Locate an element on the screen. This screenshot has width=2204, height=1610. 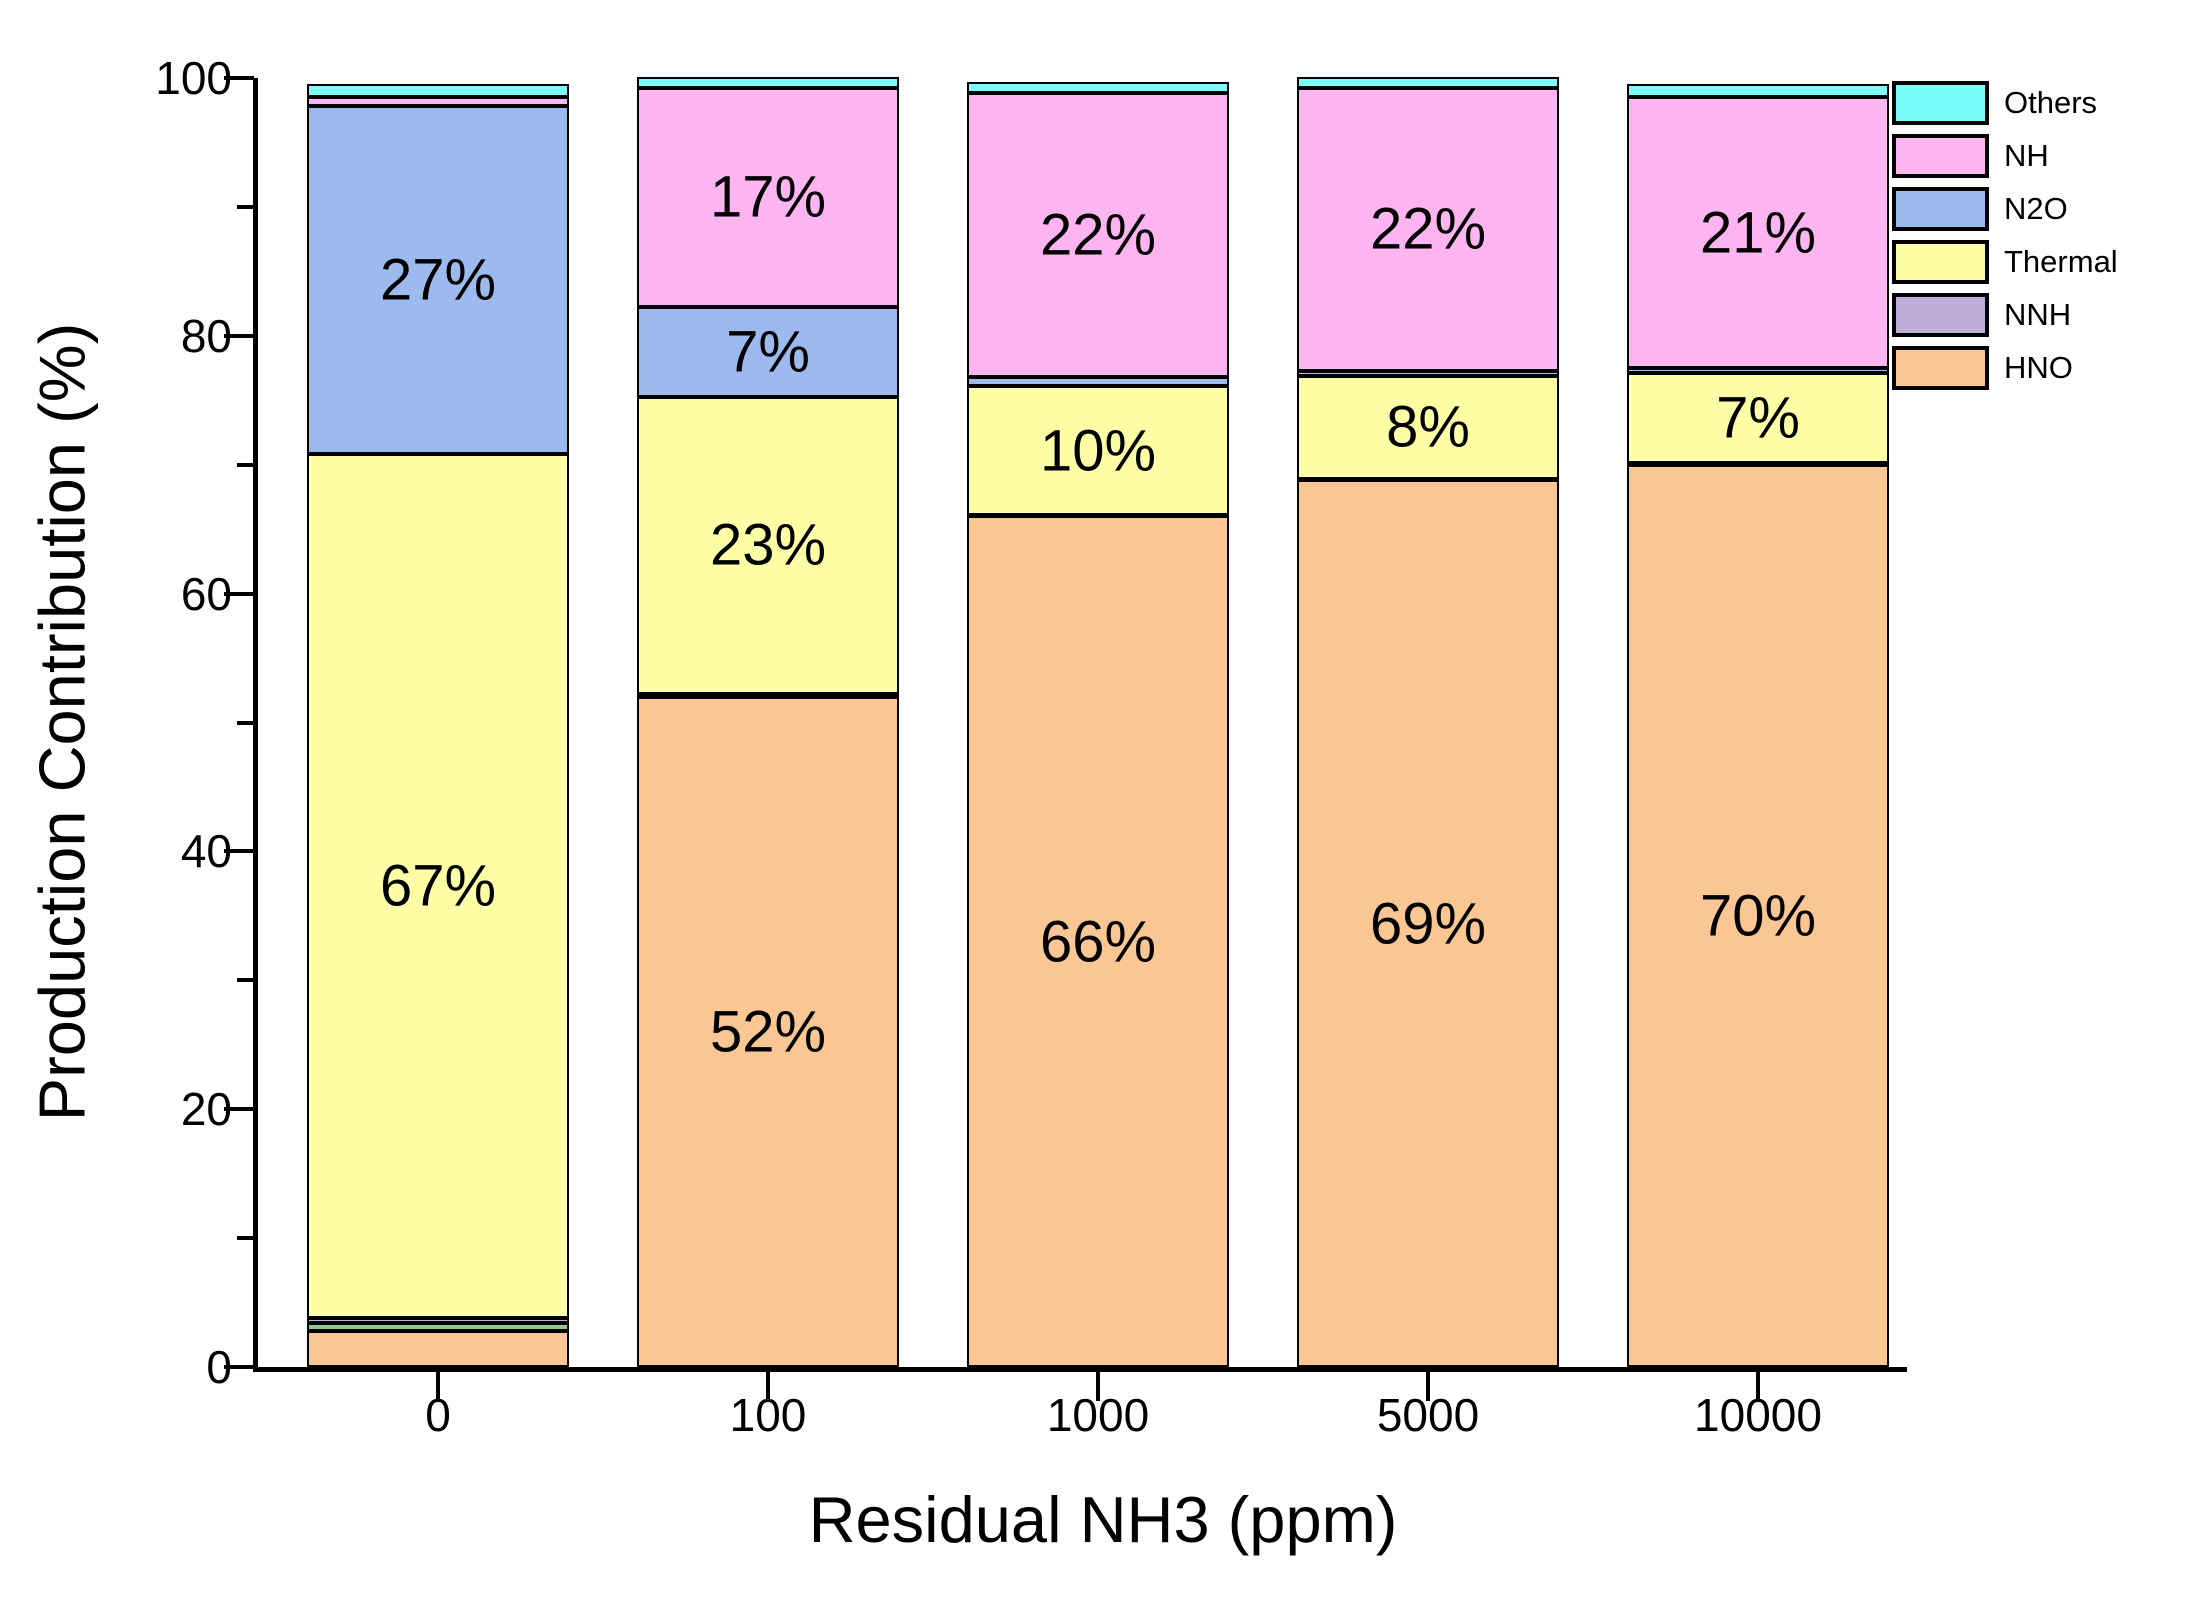
legend-swatch-nnh is located at coordinates (1940, 315).